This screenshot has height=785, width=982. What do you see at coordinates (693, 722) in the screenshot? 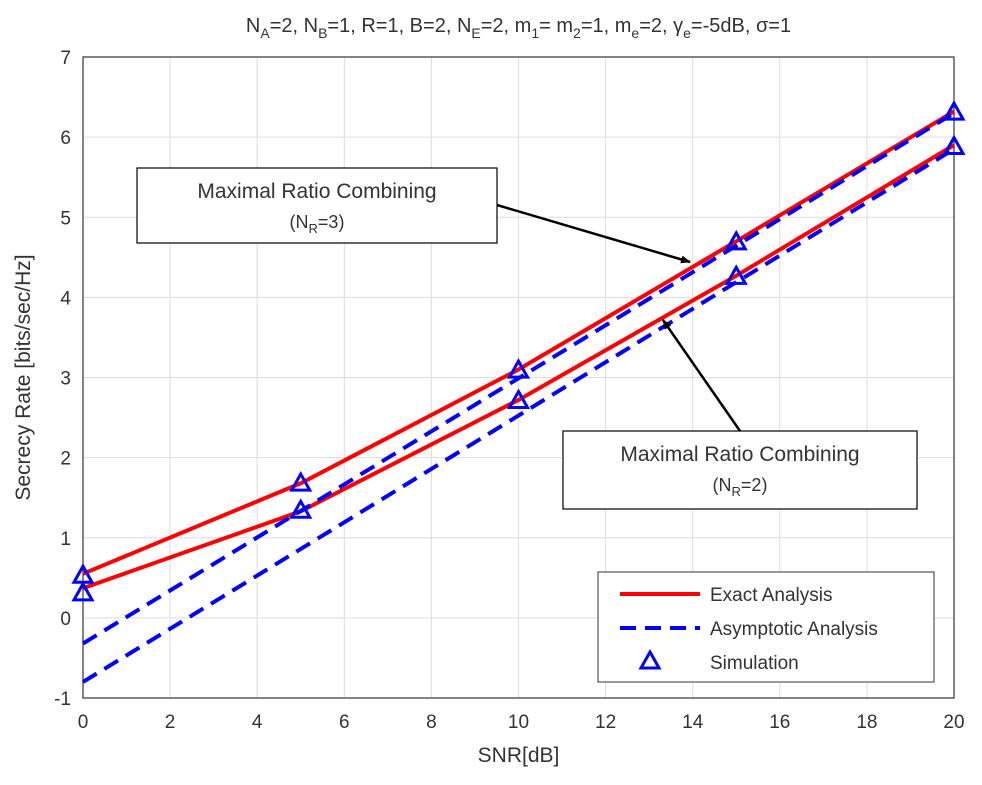
I see `x-tick-label: 14` at bounding box center [693, 722].